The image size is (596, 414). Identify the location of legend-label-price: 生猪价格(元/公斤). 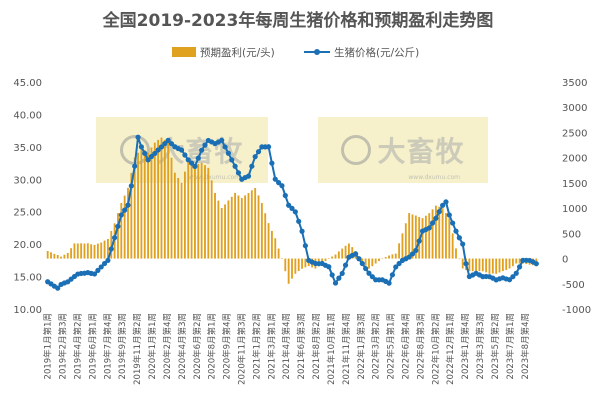
(376, 52).